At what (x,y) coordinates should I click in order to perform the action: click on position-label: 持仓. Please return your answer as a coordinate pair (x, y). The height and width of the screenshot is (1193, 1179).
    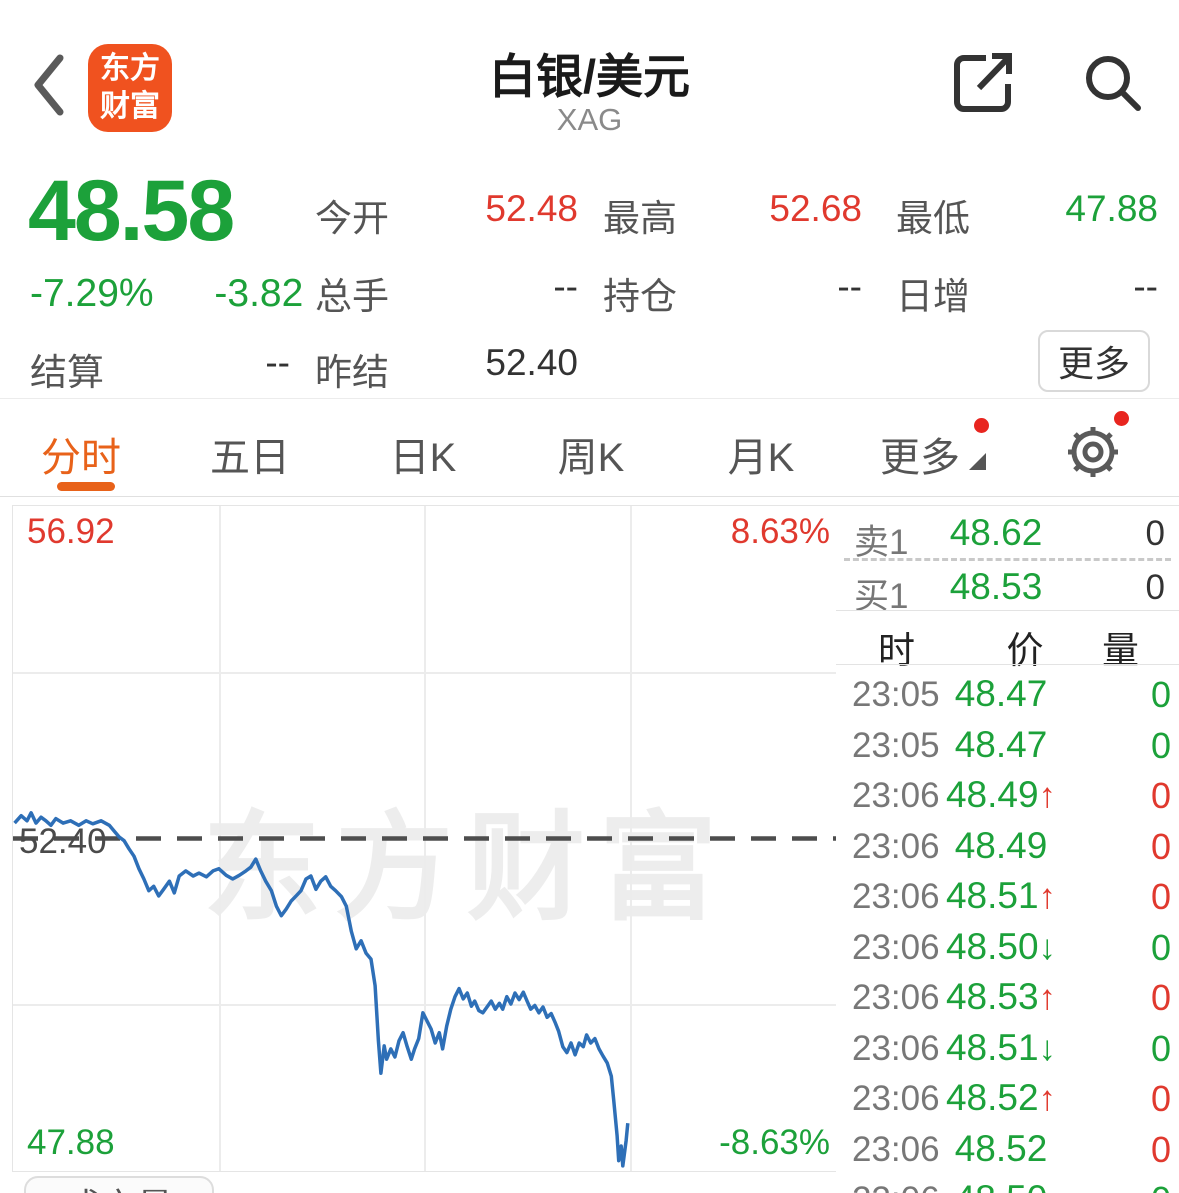
    Looking at the image, I should click on (640, 296).